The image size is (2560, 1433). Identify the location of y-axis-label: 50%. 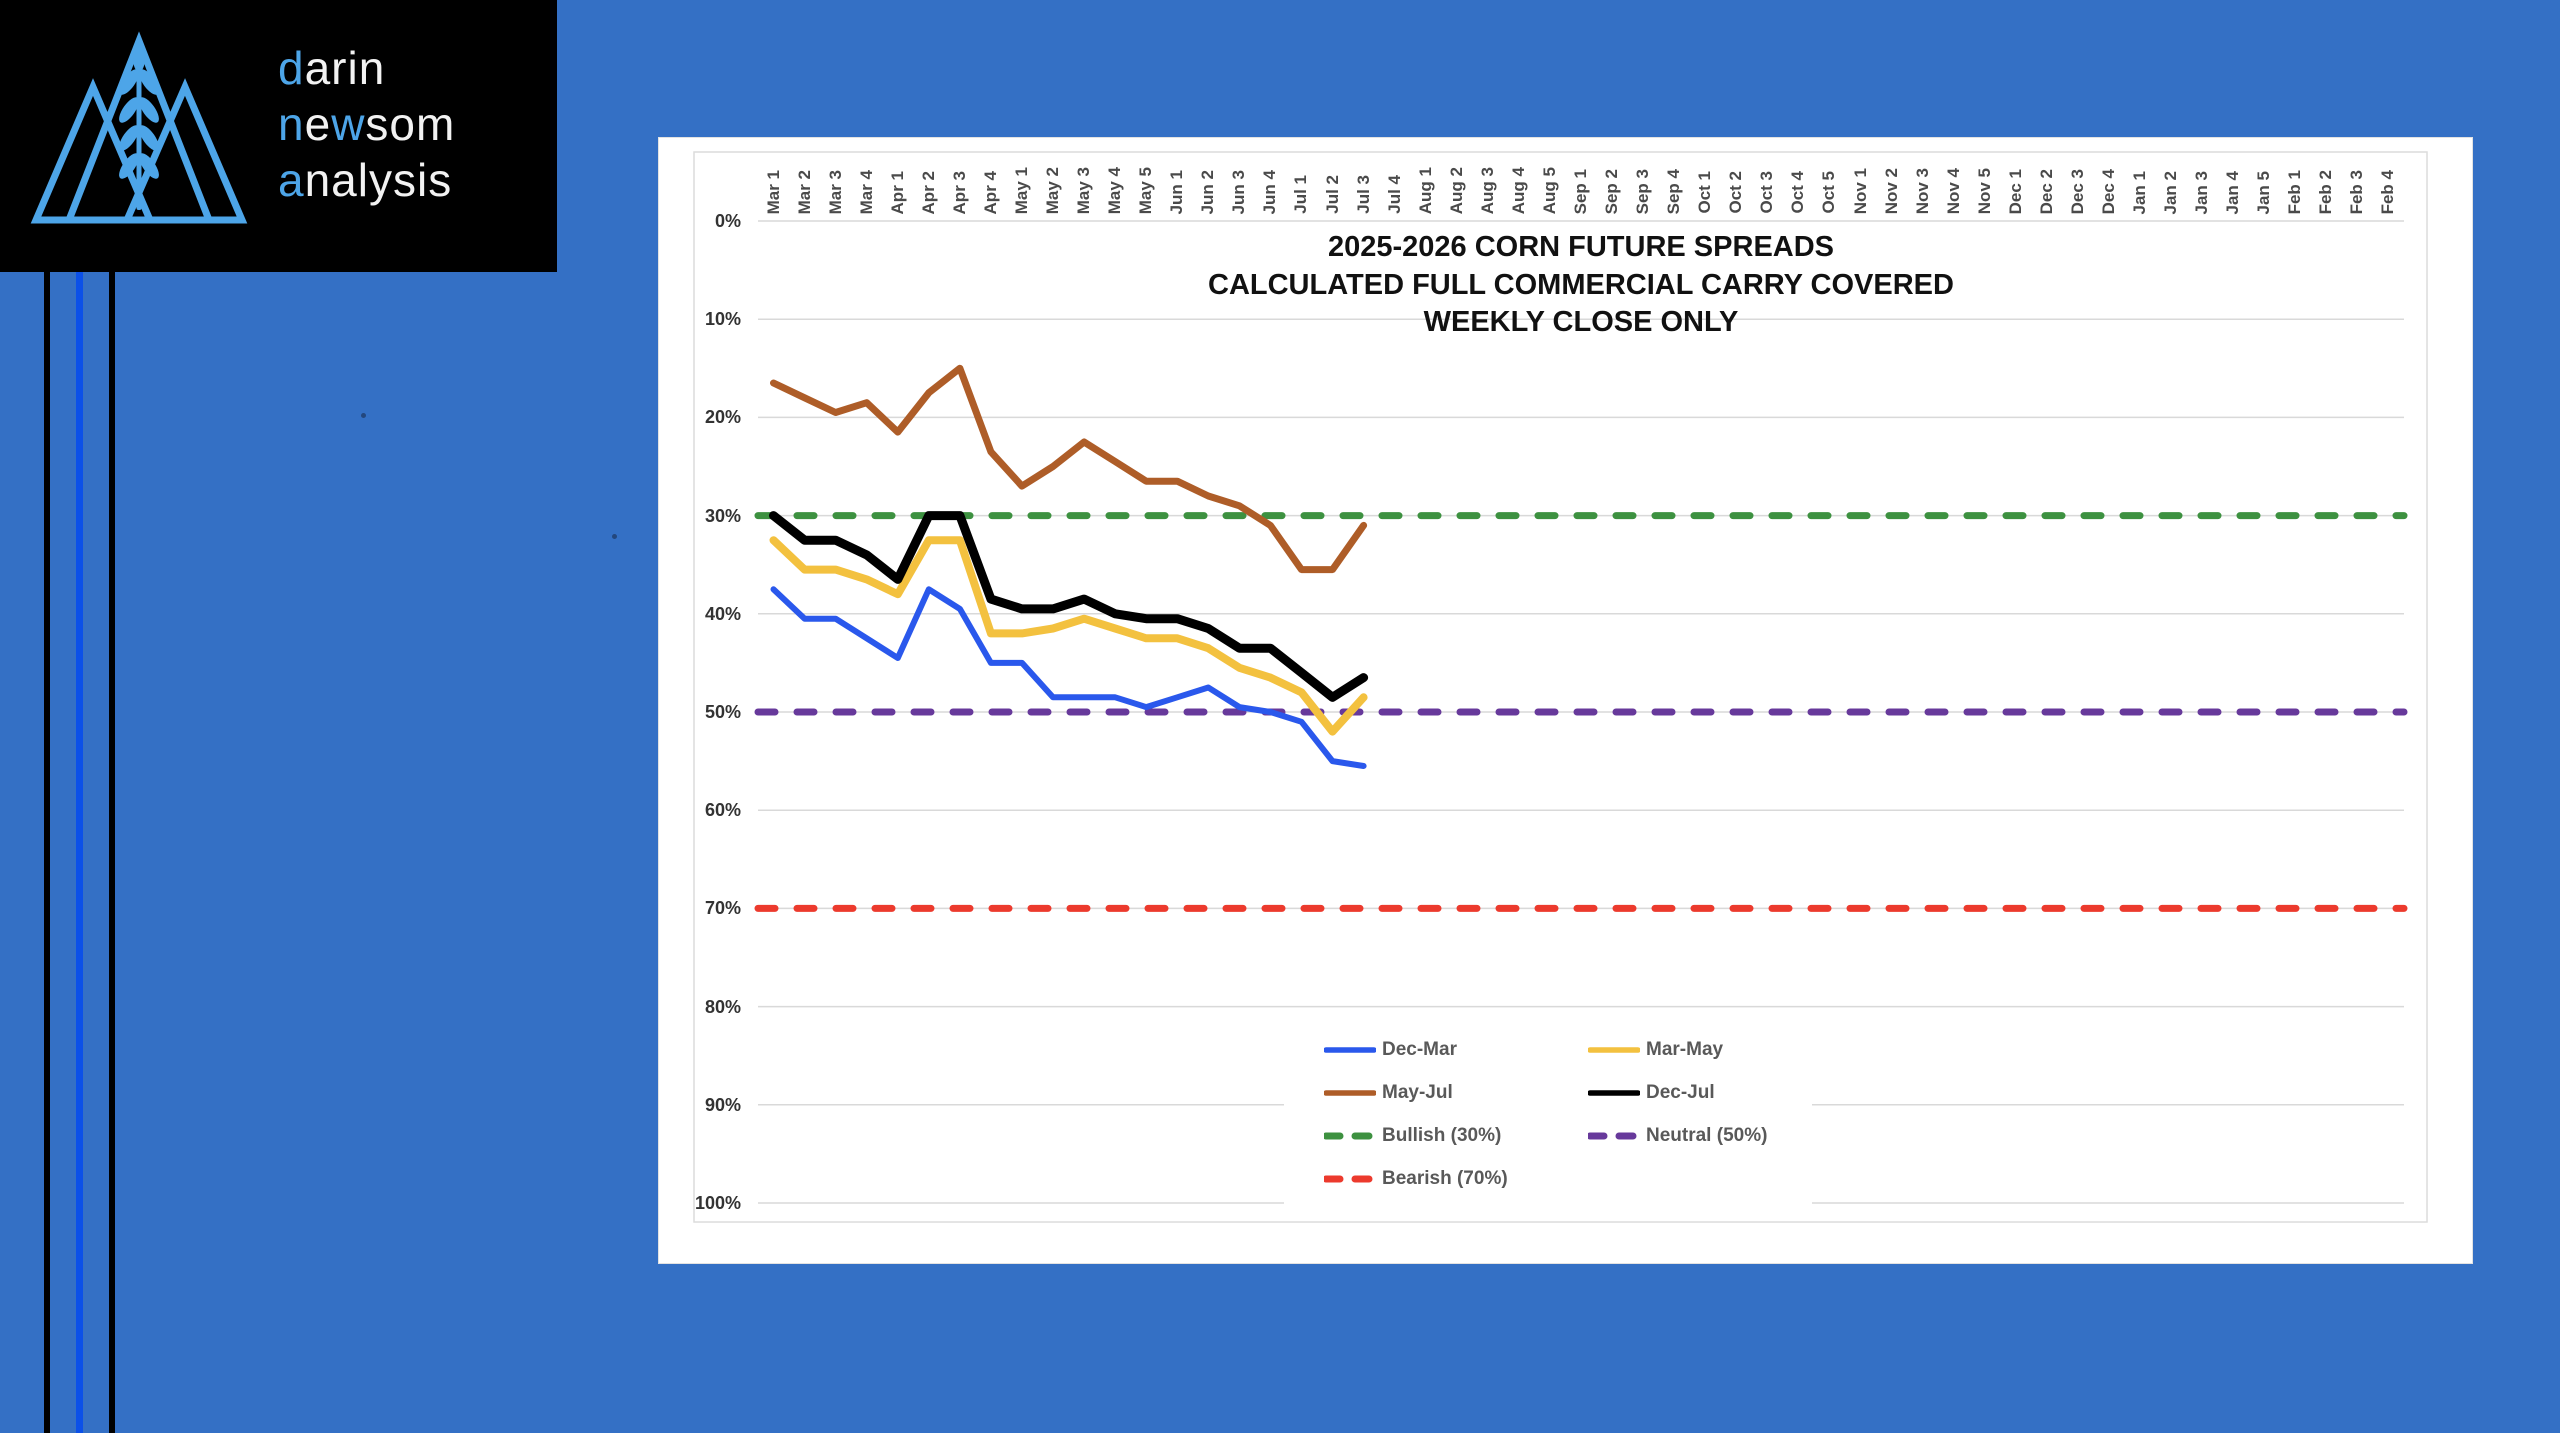
(722, 712).